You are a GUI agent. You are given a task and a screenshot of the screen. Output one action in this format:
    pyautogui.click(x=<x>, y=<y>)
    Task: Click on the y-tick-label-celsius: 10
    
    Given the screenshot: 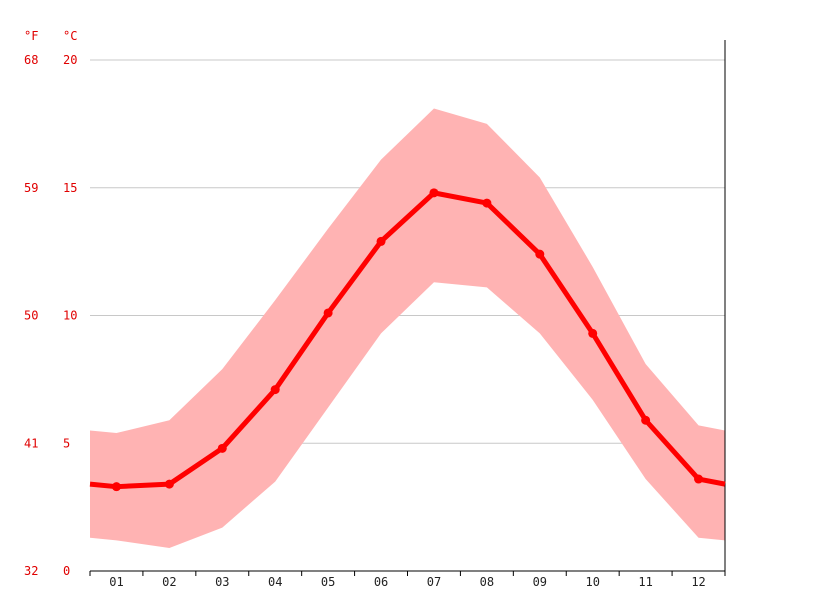 What is the action you would take?
    pyautogui.click(x=70, y=316)
    